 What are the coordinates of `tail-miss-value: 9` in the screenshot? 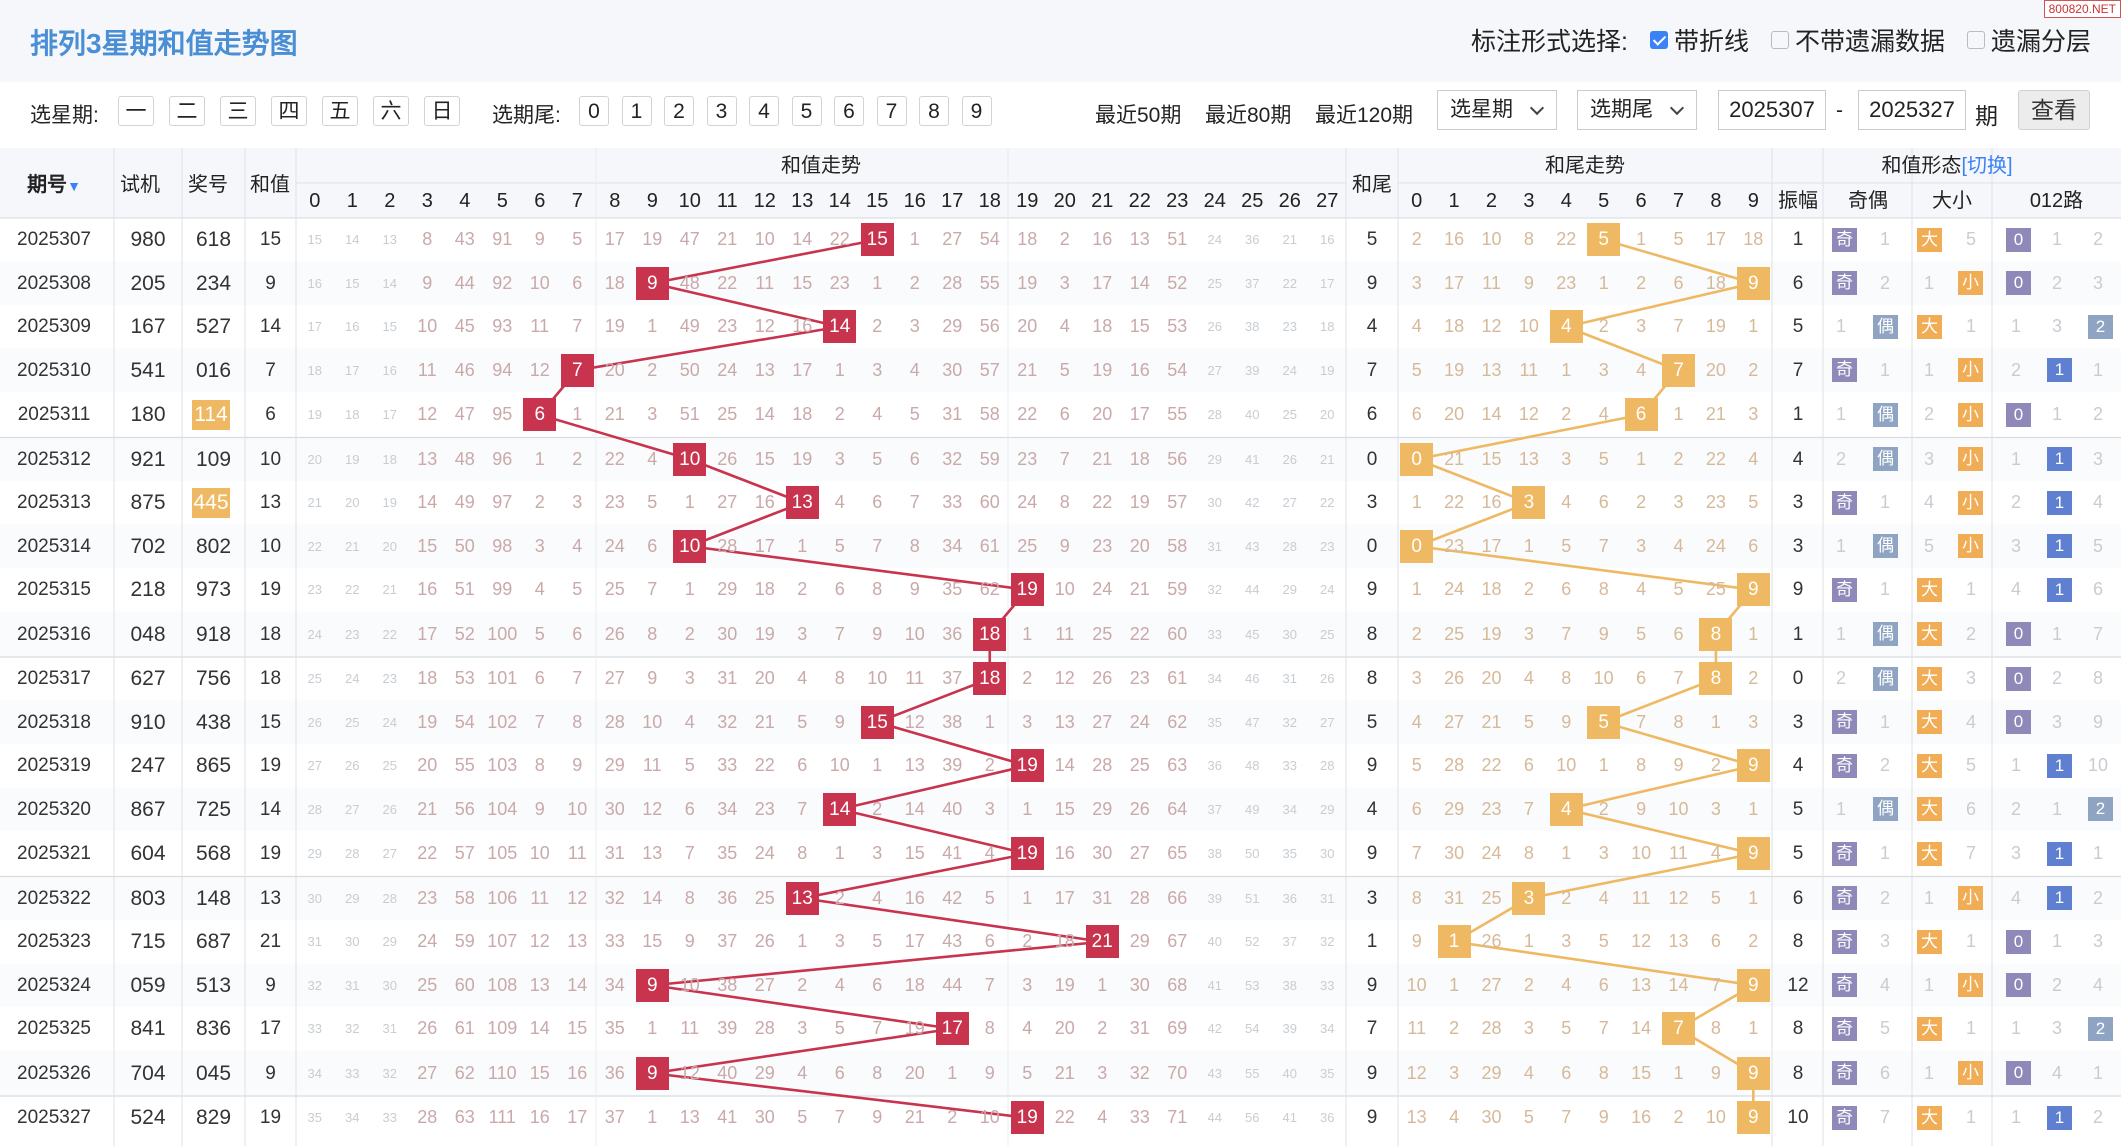 It's located at (1416, 941).